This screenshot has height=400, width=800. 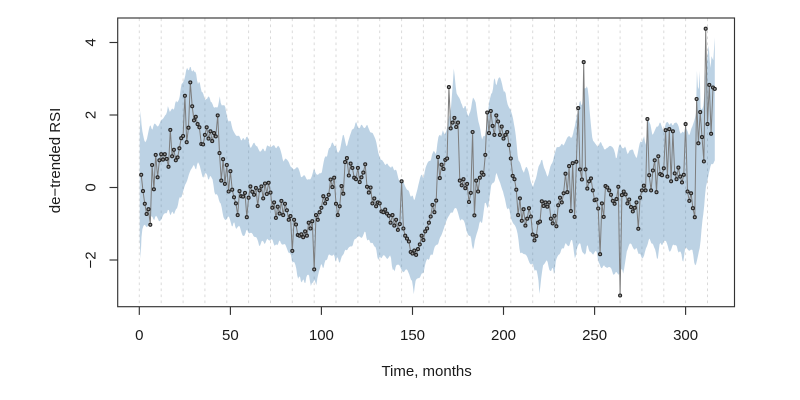 What do you see at coordinates (90, 115) in the screenshot?
I see `svg-text: 2` at bounding box center [90, 115].